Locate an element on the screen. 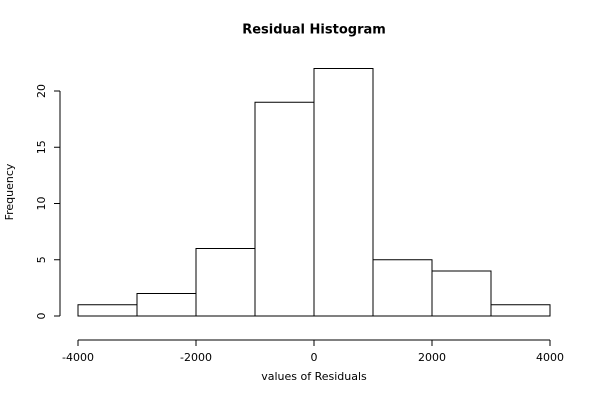 This screenshot has width=599, height=400. x-tick-label: -2000 is located at coordinates (196, 357).